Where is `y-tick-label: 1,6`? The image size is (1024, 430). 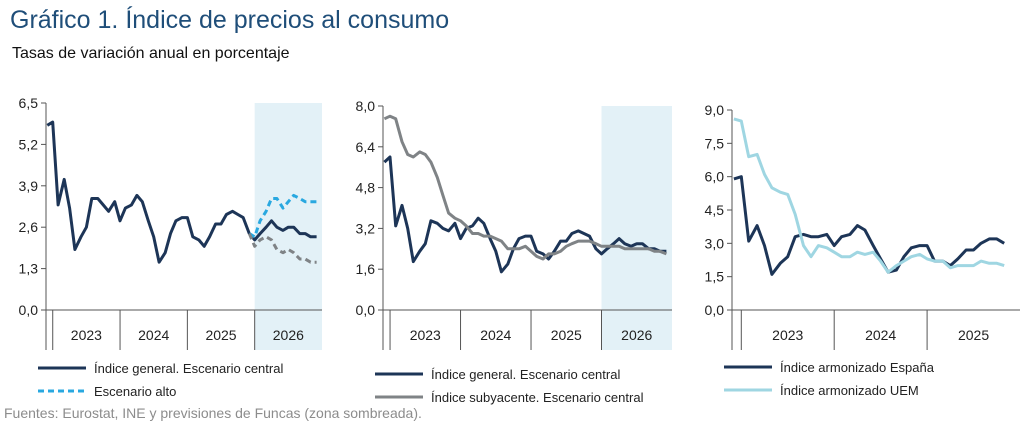 y-tick-label: 1,6 is located at coordinates (366, 269).